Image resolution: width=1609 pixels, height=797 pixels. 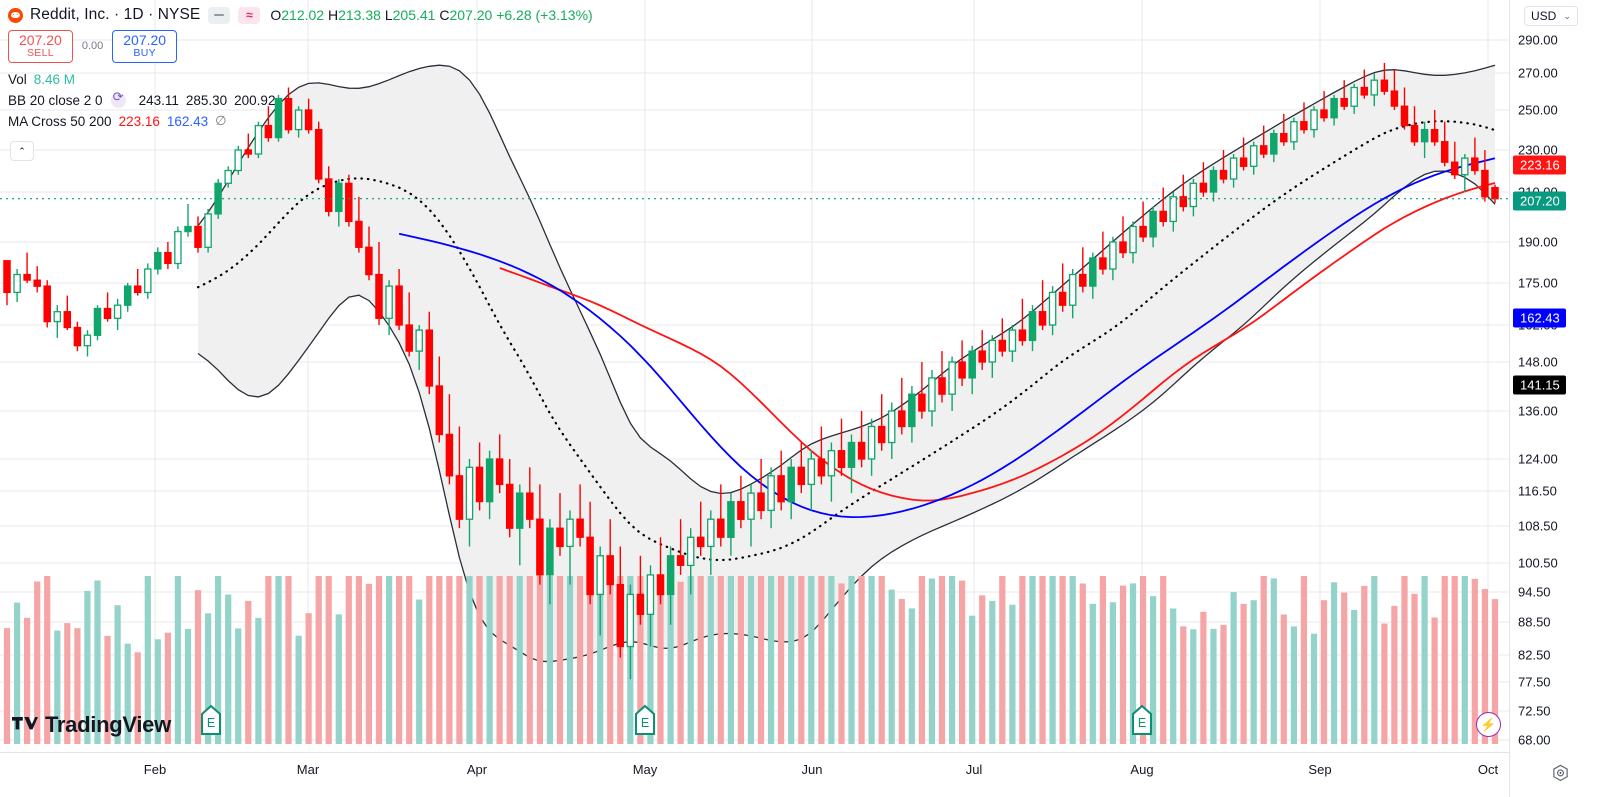 What do you see at coordinates (645, 723) in the screenshot?
I see `earnings-label: E` at bounding box center [645, 723].